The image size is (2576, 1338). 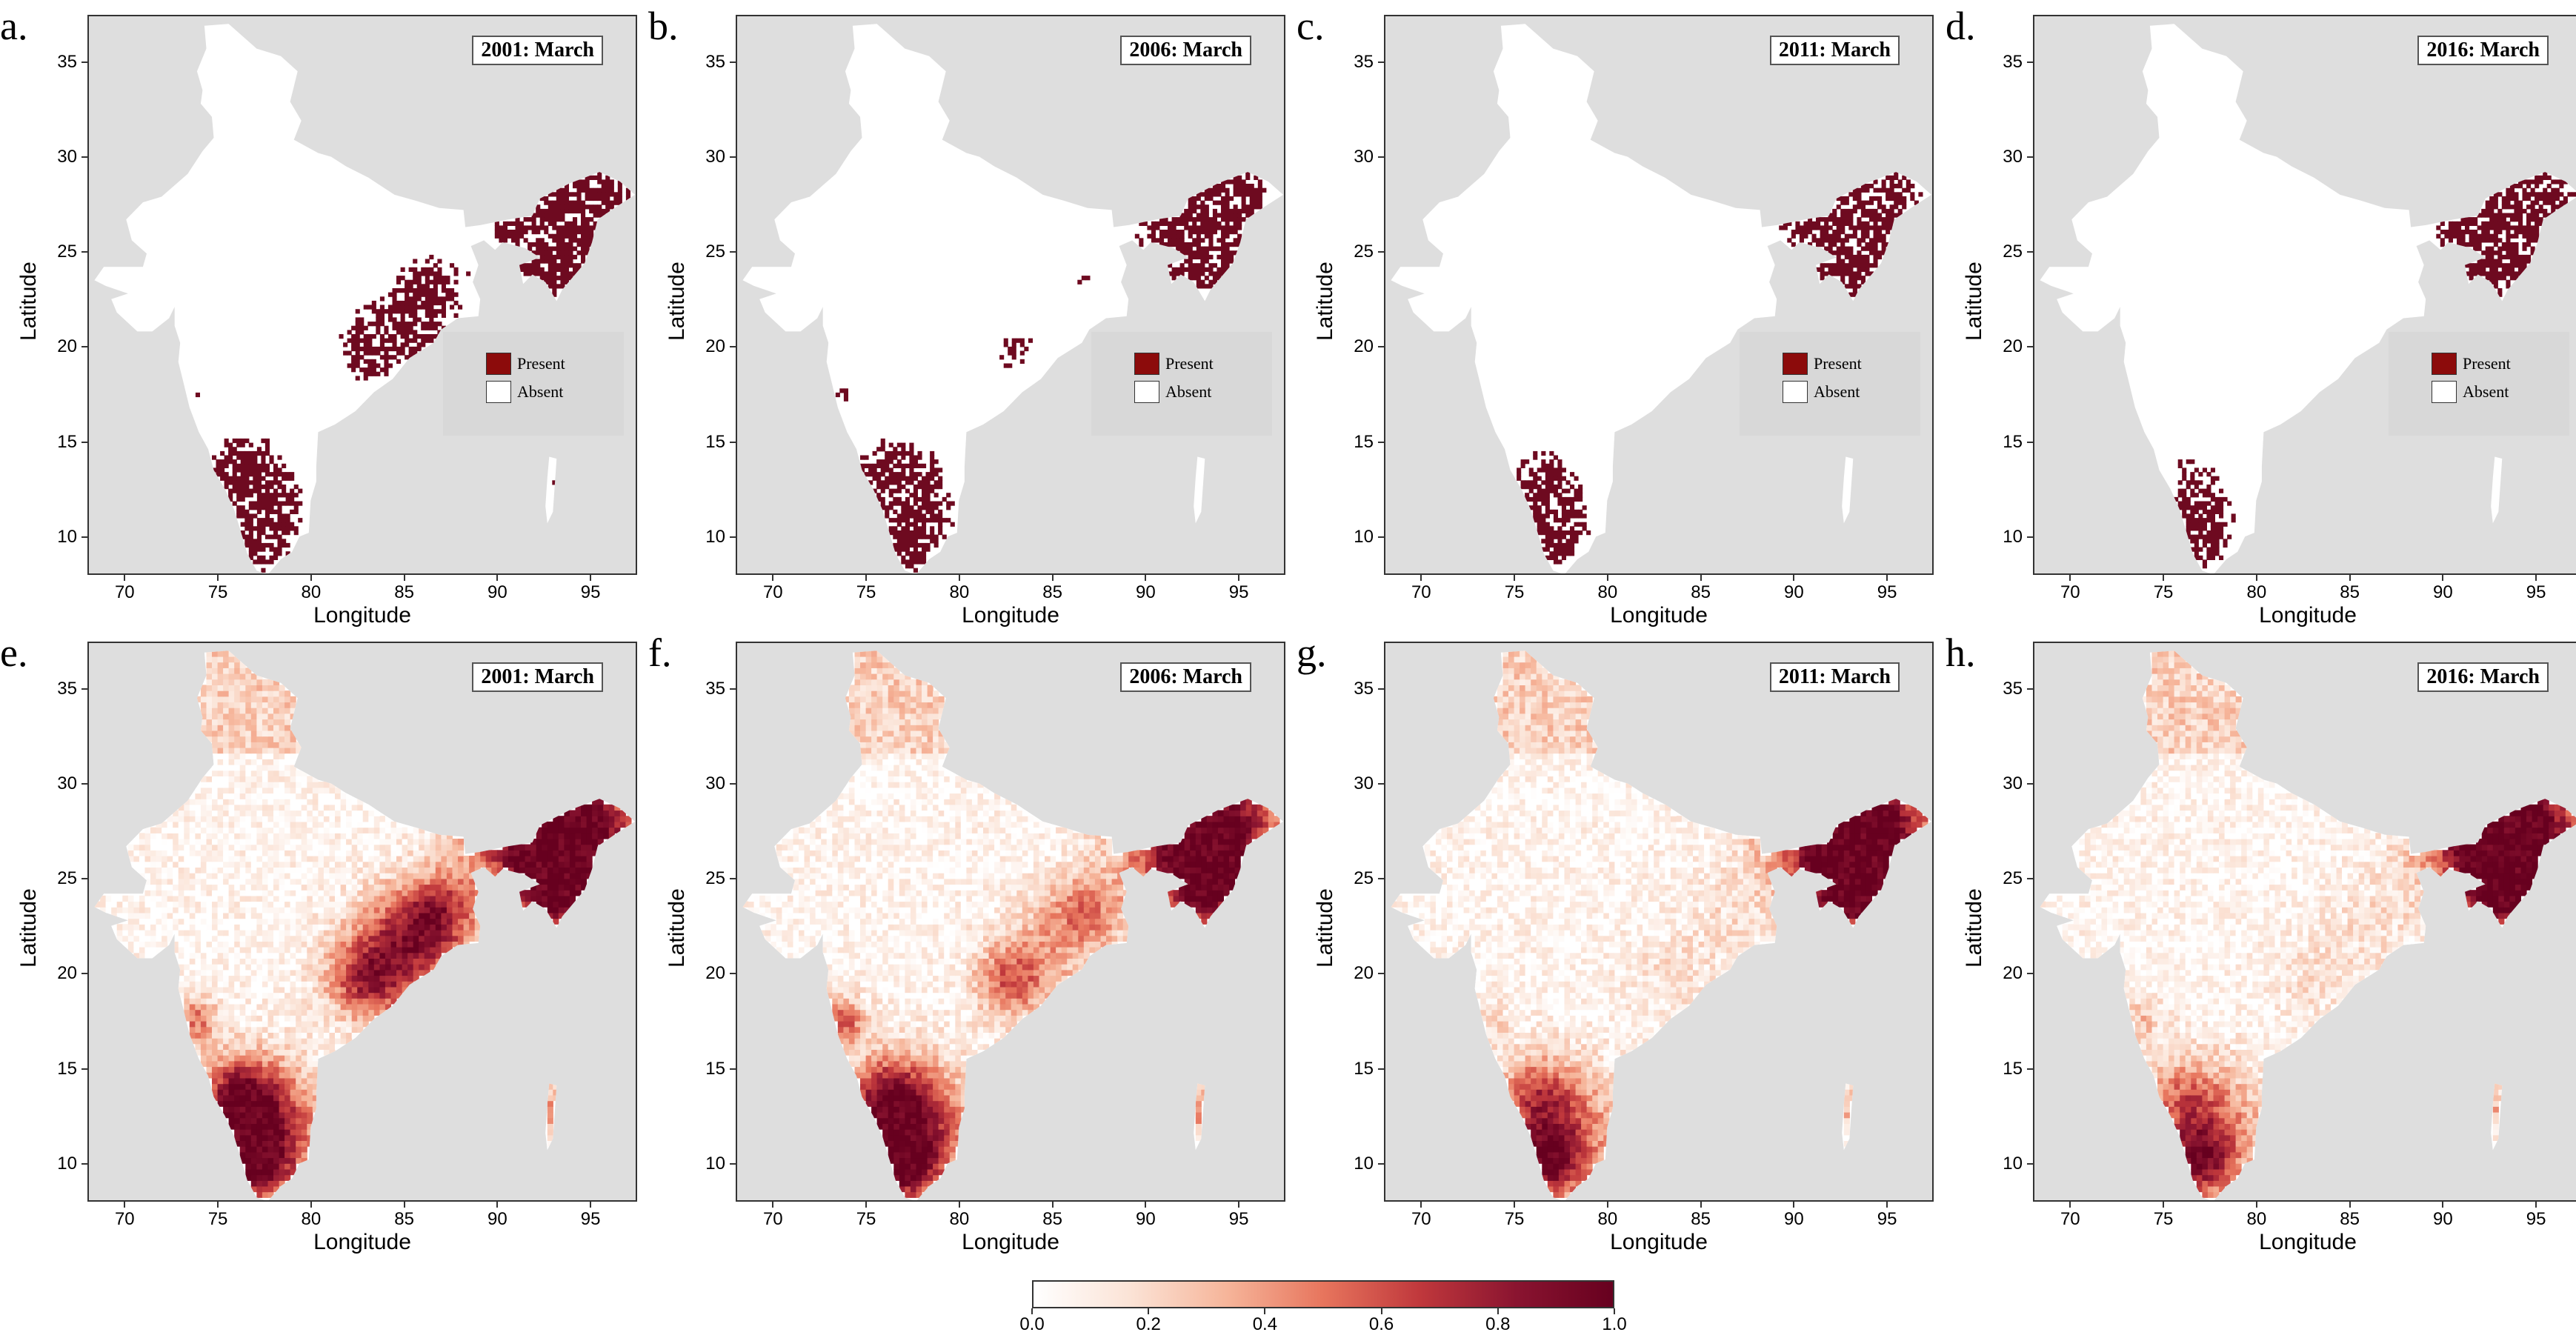 What do you see at coordinates (1146, 392) in the screenshot?
I see `legend-absent-icon` at bounding box center [1146, 392].